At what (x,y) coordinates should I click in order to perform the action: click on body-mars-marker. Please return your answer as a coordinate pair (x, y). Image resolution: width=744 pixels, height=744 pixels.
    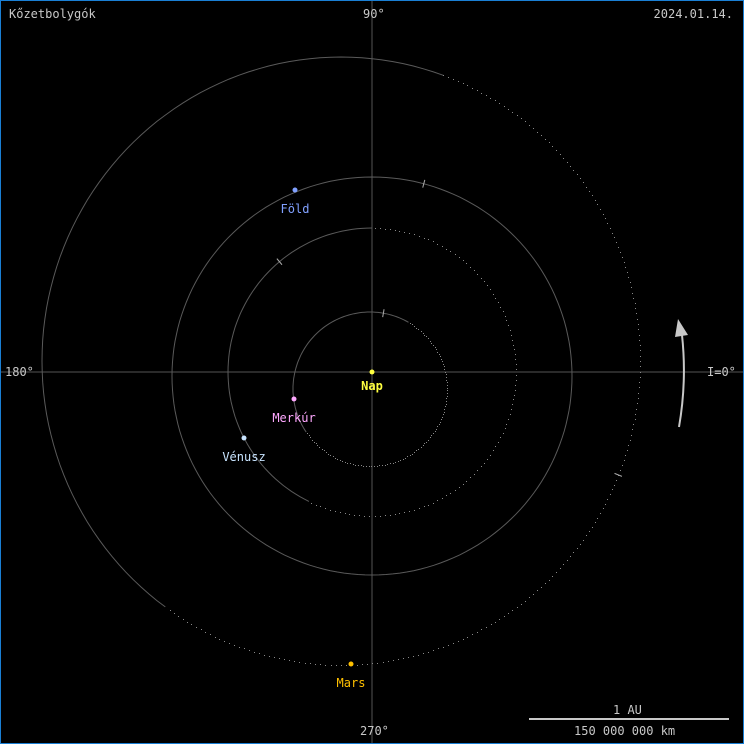
    Looking at the image, I should click on (351, 664).